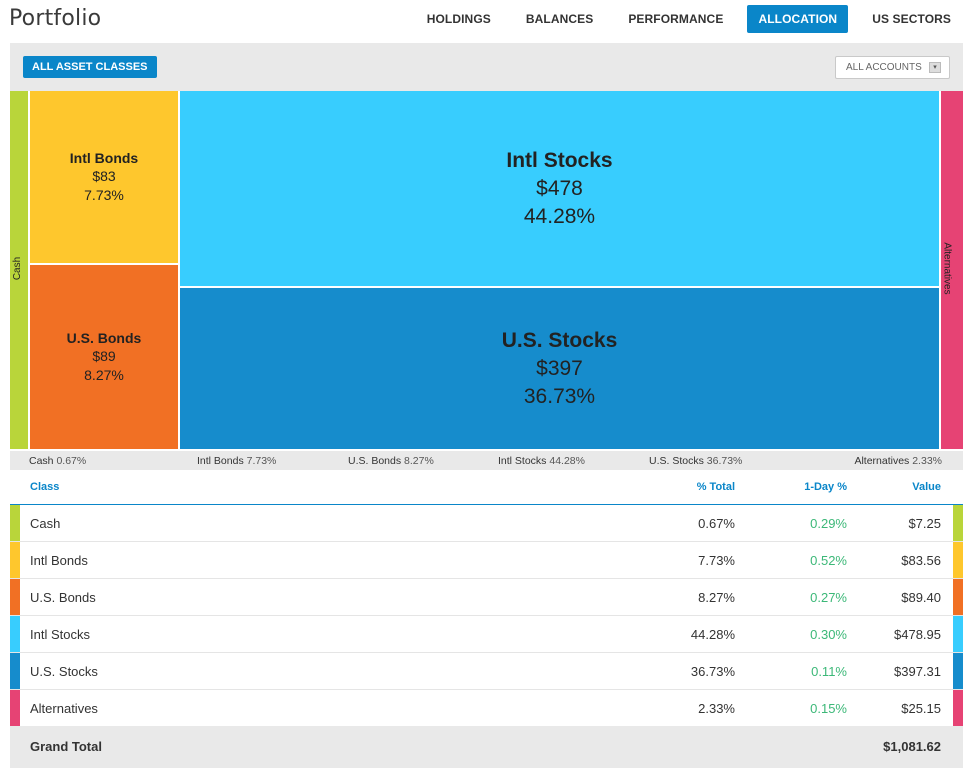  I want to click on cell-class: Cash, so click(45, 523).